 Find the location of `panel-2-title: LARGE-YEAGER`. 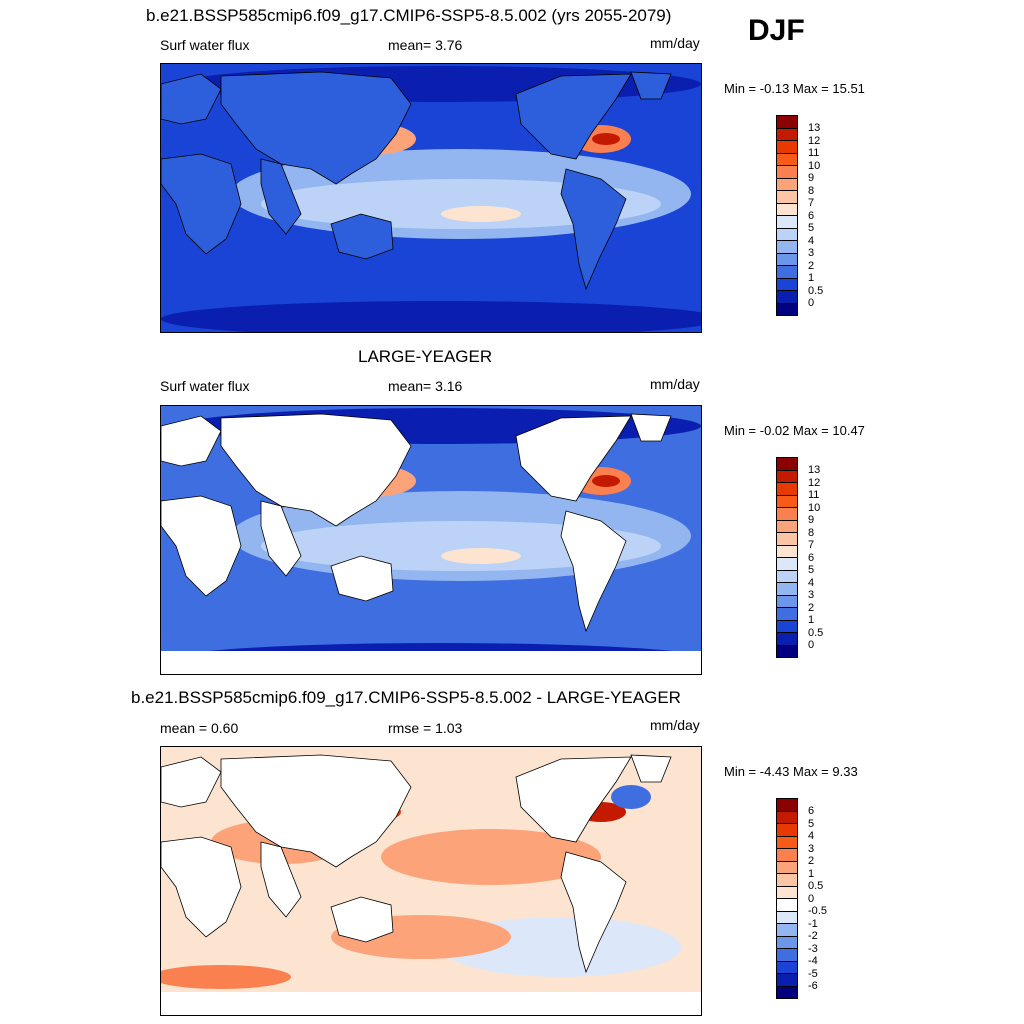

panel-2-title: LARGE-YEAGER is located at coordinates (425, 356).